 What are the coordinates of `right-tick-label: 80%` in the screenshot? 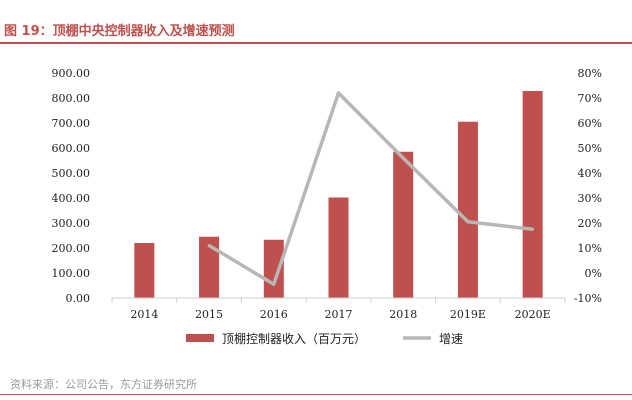 It's located at (590, 73).